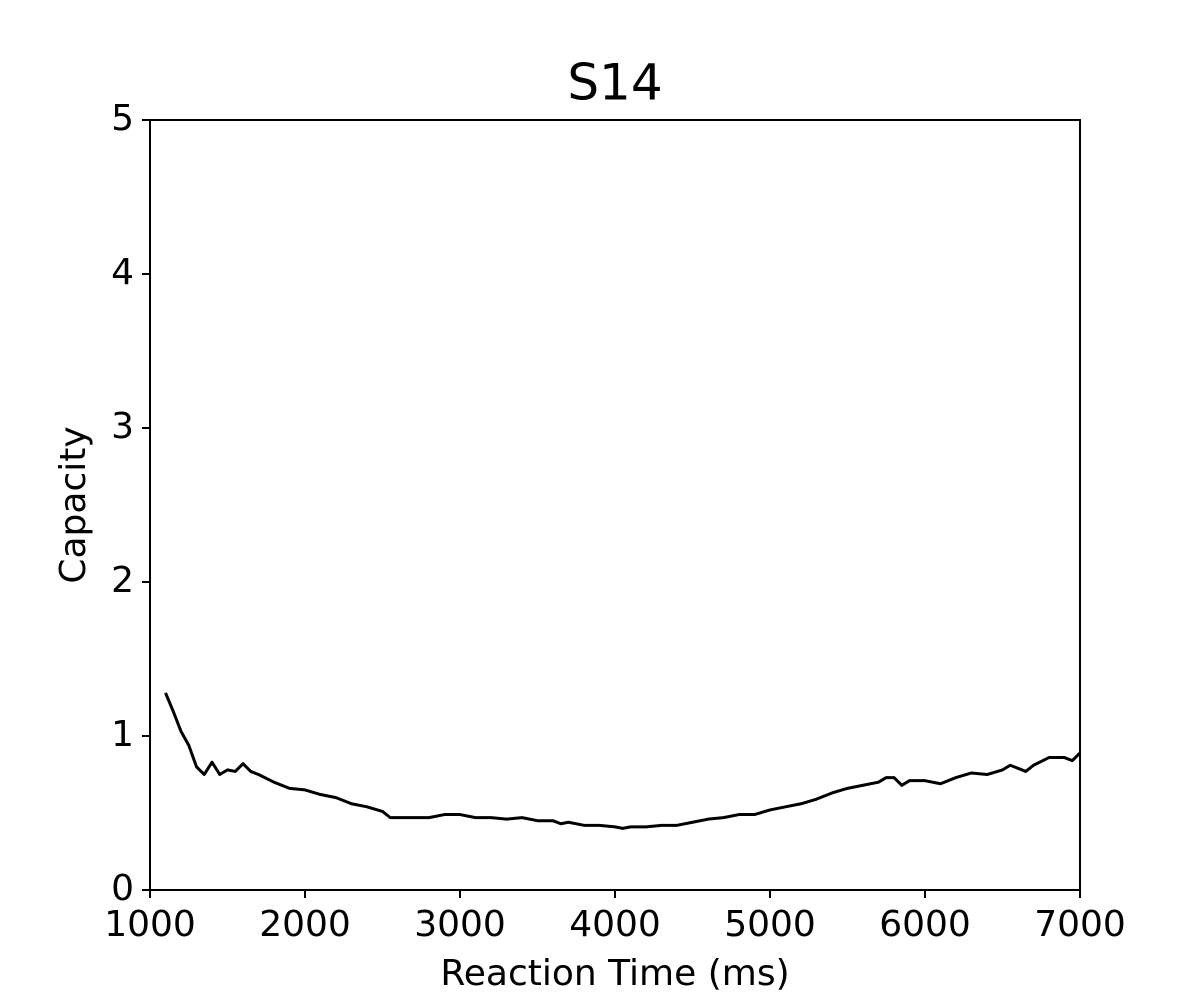 The image size is (1200, 1000). What do you see at coordinates (122, 580) in the screenshot?
I see `y-tick-label: 2` at bounding box center [122, 580].